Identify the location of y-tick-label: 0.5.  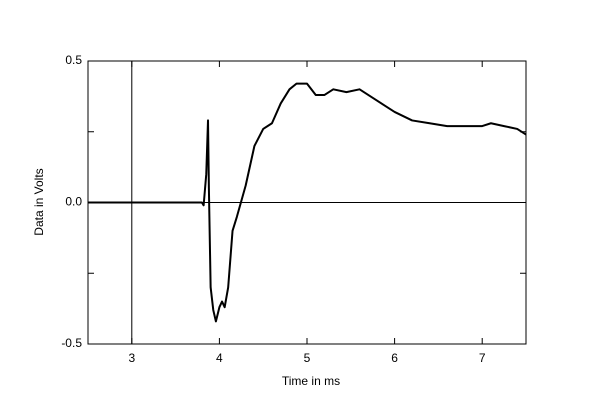
(73, 60).